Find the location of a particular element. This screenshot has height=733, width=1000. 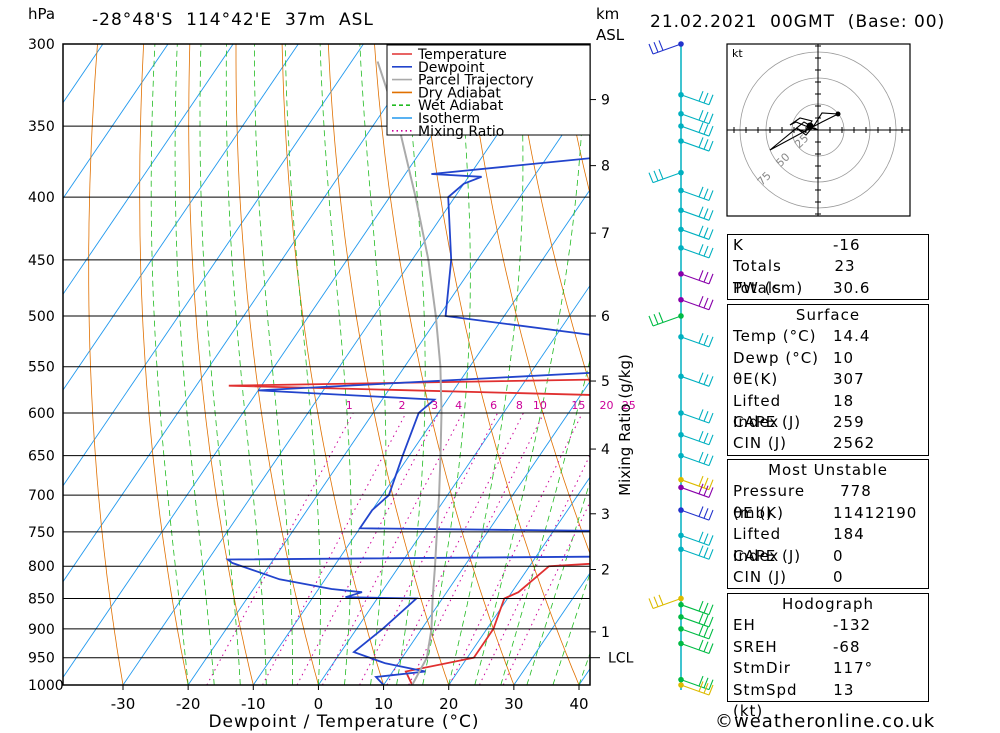

surface-label: Lifted Index is located at coordinates (757, 411).